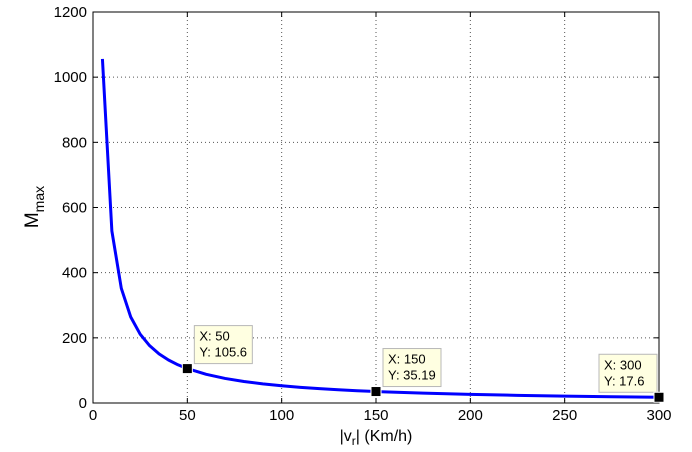 Image resolution: width=692 pixels, height=452 pixels. What do you see at coordinates (34, 207) in the screenshot?
I see `y-axis-label: Mmax` at bounding box center [34, 207].